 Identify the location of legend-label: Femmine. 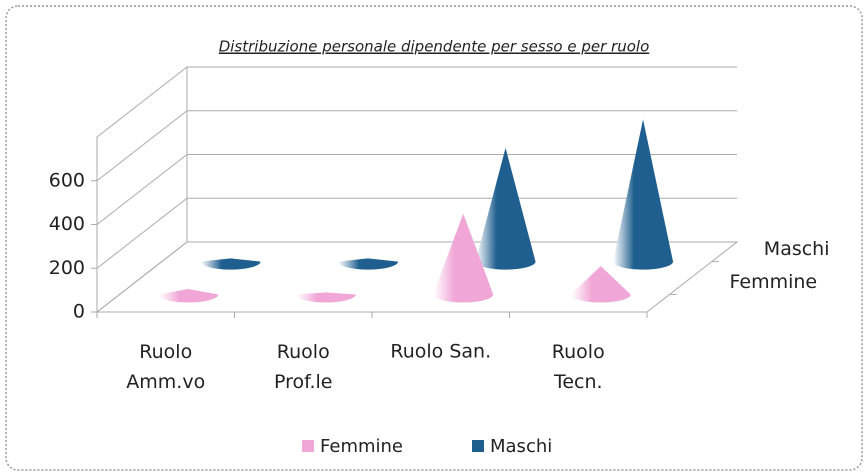
(361, 446).